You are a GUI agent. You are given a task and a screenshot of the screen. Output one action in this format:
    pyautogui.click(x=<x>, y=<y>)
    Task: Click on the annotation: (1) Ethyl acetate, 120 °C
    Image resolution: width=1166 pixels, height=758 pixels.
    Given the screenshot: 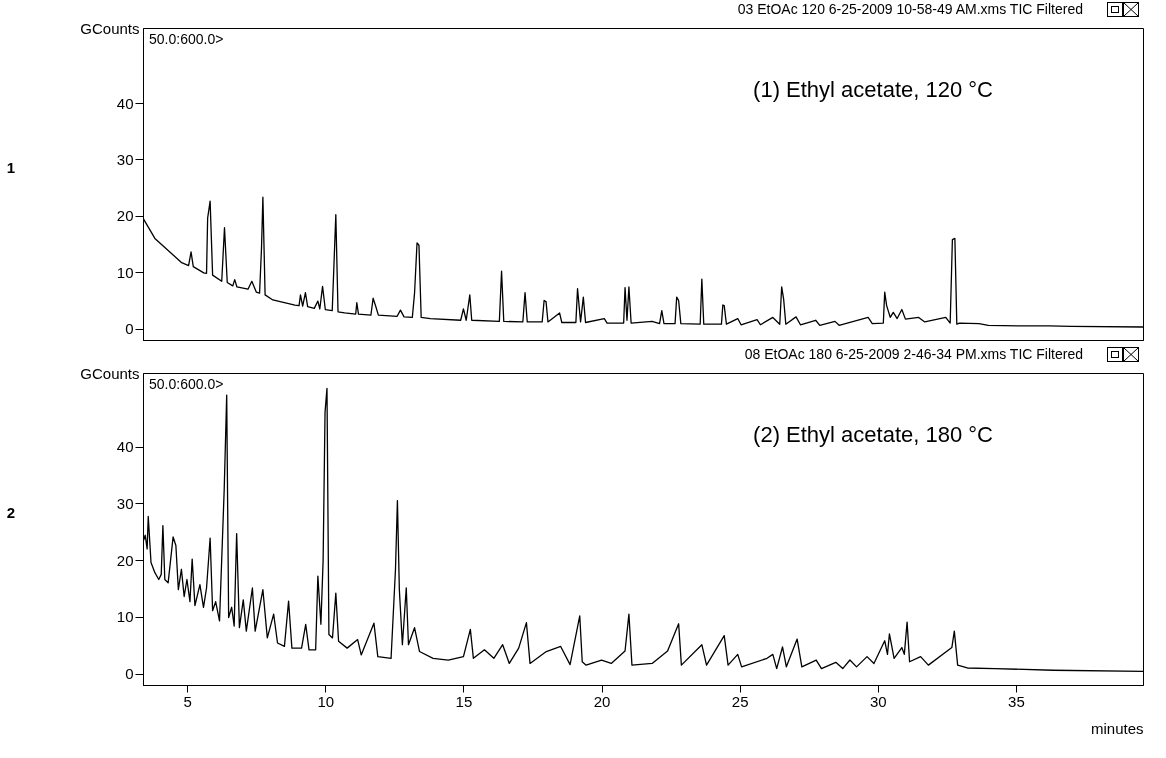 What is the action you would take?
    pyautogui.click(x=873, y=89)
    